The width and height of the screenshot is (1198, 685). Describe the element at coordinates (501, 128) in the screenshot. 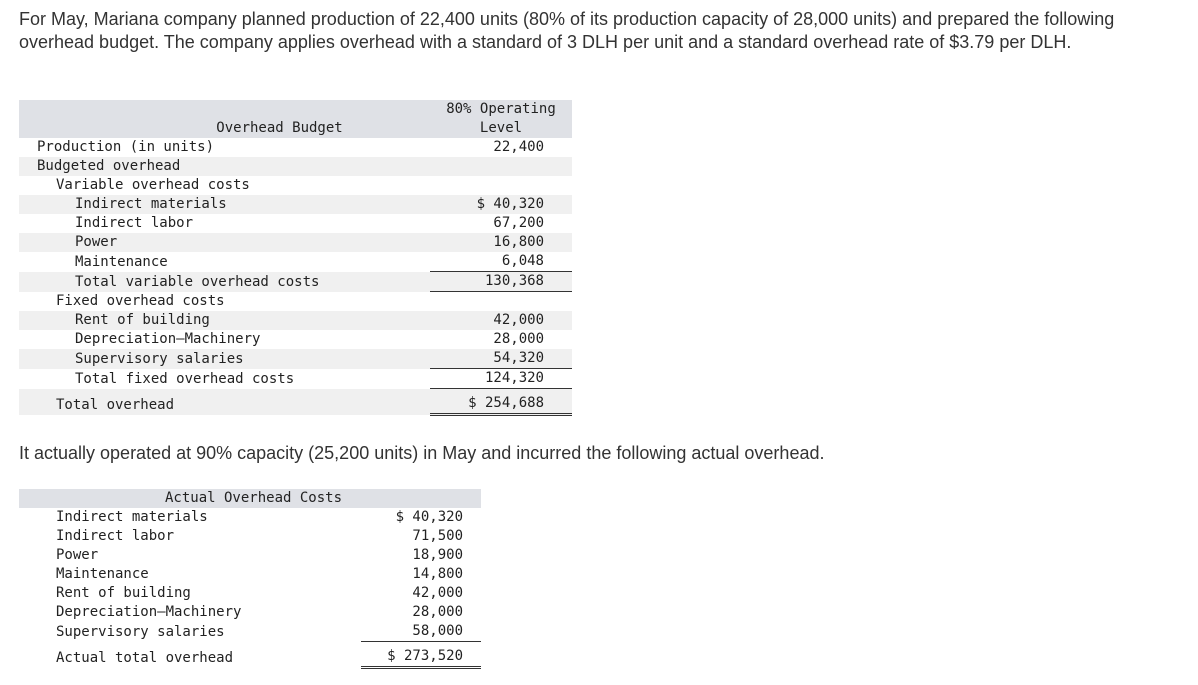

I see `column-header-level: Level` at that location.